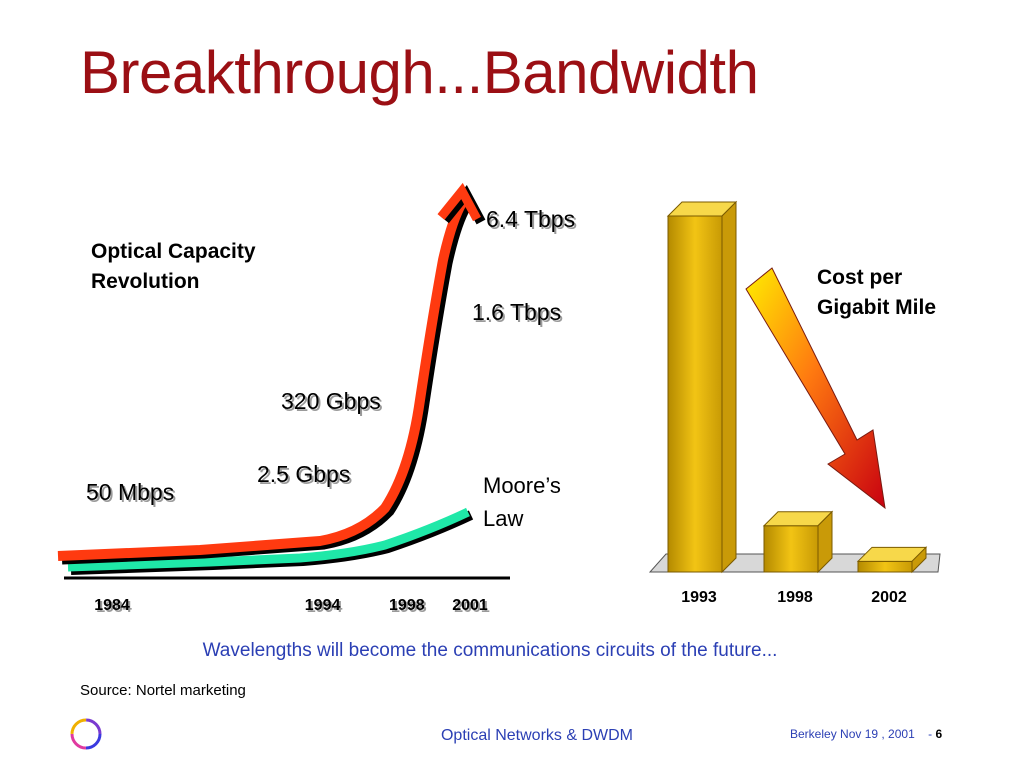  What do you see at coordinates (268, 539) in the screenshot?
I see `moores-law-curve` at bounding box center [268, 539].